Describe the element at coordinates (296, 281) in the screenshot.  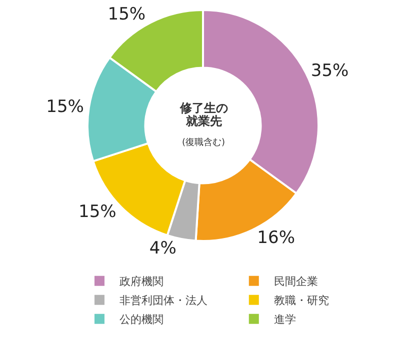
I see `legend-label: 民間企業` at that location.